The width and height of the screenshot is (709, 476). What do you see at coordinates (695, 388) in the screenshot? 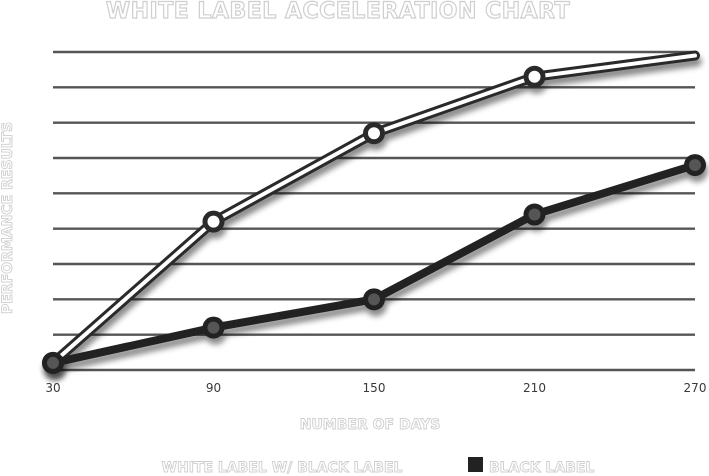
I see `x-tick-label: 270` at bounding box center [695, 388].